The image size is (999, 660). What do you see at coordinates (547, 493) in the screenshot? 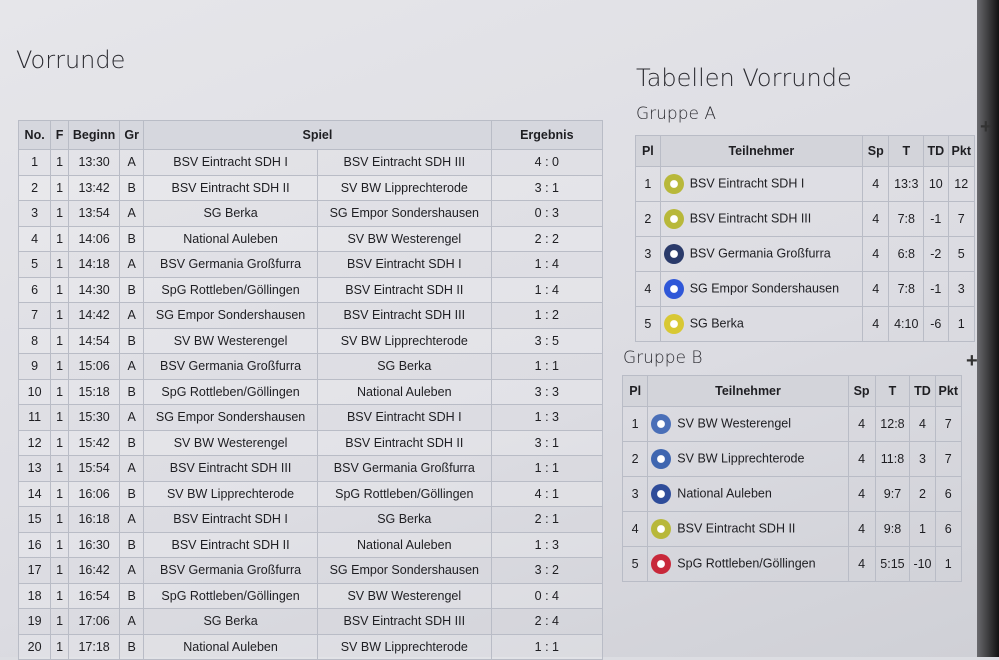
I see `game-result: 4 : 1` at bounding box center [547, 493].